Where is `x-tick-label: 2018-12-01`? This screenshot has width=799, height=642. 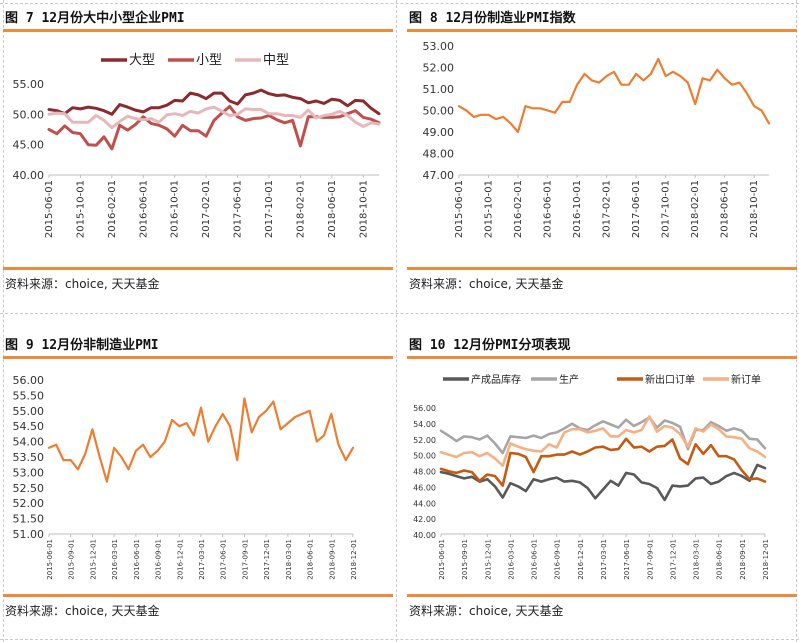 x-tick-label: 2018-12-01 is located at coordinates (766, 559).